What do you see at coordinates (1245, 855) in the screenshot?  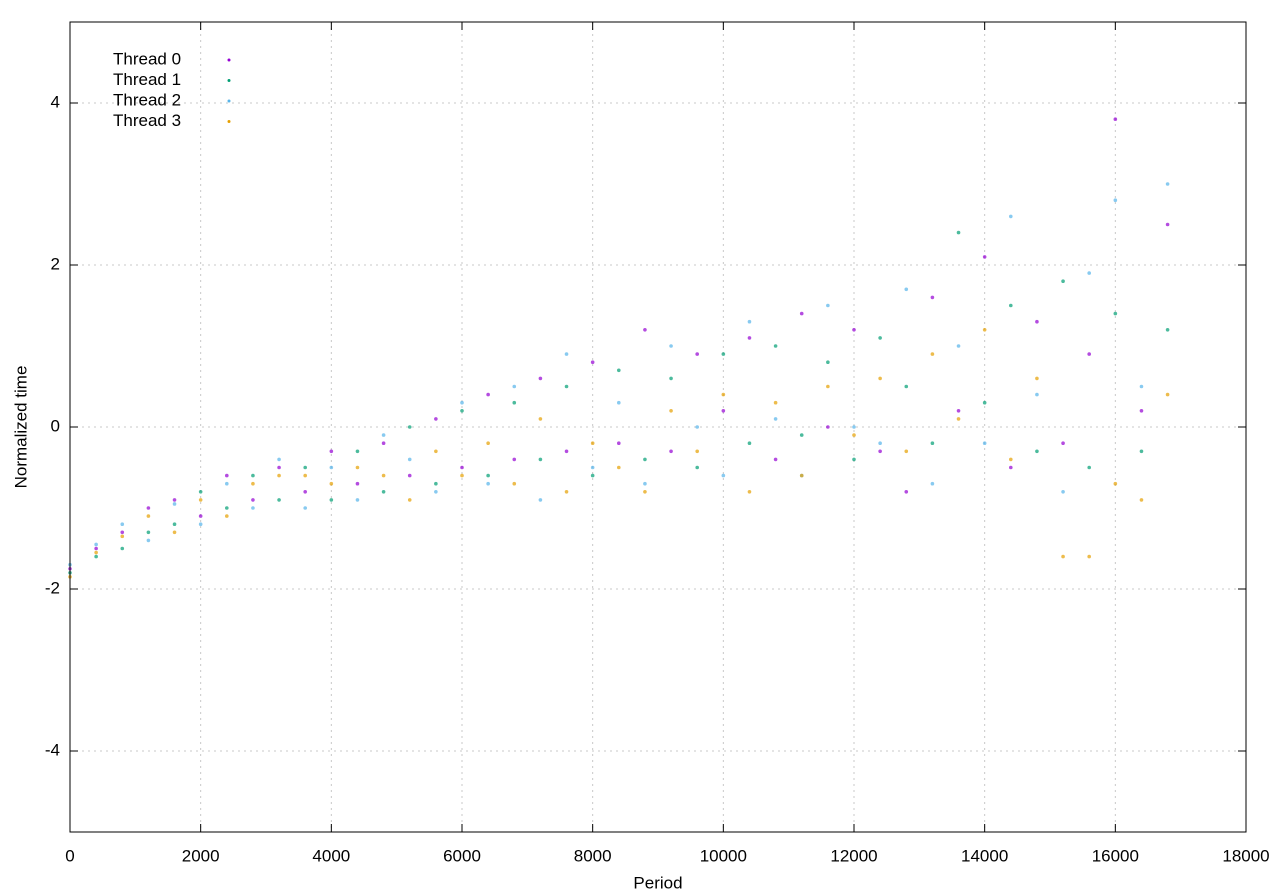 I see `x-tick-label: 18000` at bounding box center [1245, 855].